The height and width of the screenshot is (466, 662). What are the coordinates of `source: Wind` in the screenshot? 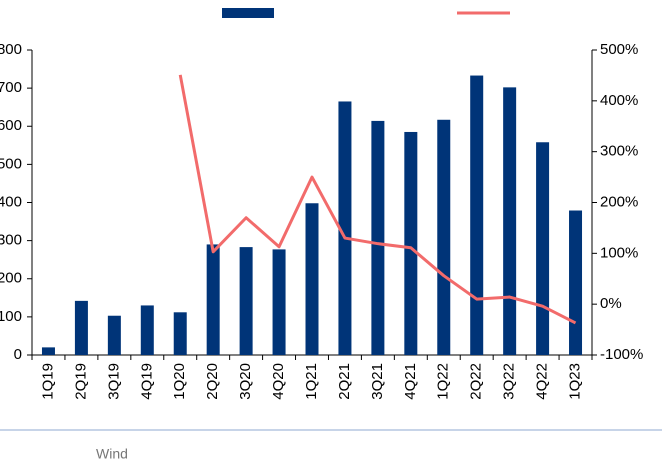 It's located at (112, 454).